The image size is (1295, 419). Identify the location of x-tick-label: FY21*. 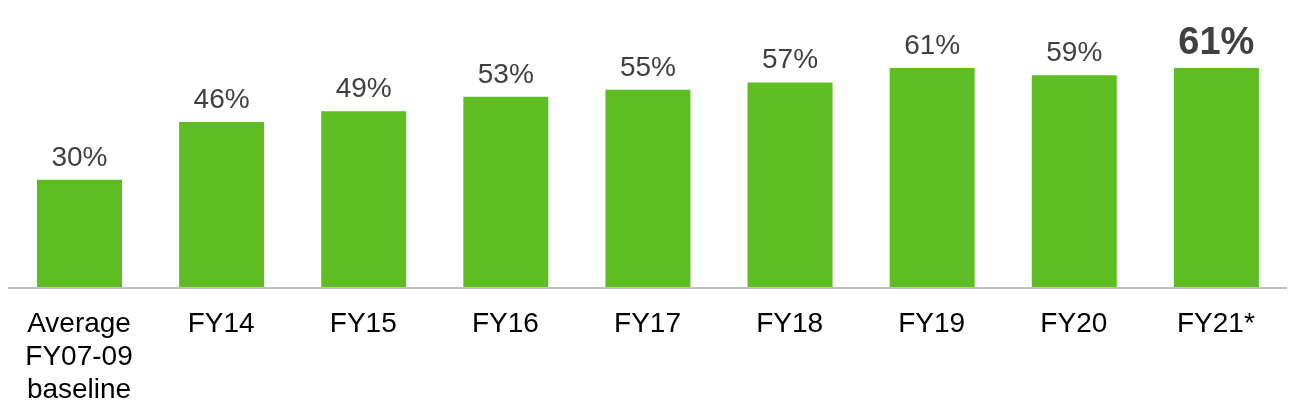
(1216, 322).